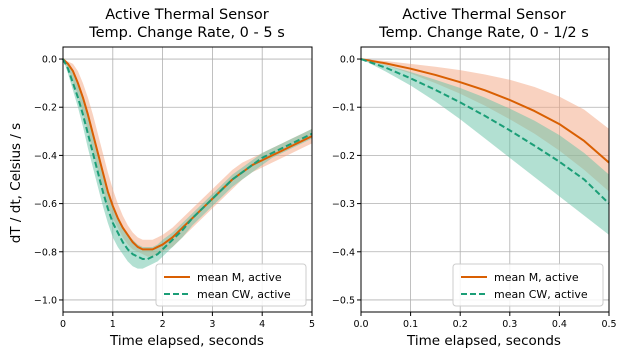 Image resolution: width=633 pixels, height=351 pixels. Describe the element at coordinates (484, 15) in the screenshot. I see `right-title-line1: Active Thermal Sensor` at that location.